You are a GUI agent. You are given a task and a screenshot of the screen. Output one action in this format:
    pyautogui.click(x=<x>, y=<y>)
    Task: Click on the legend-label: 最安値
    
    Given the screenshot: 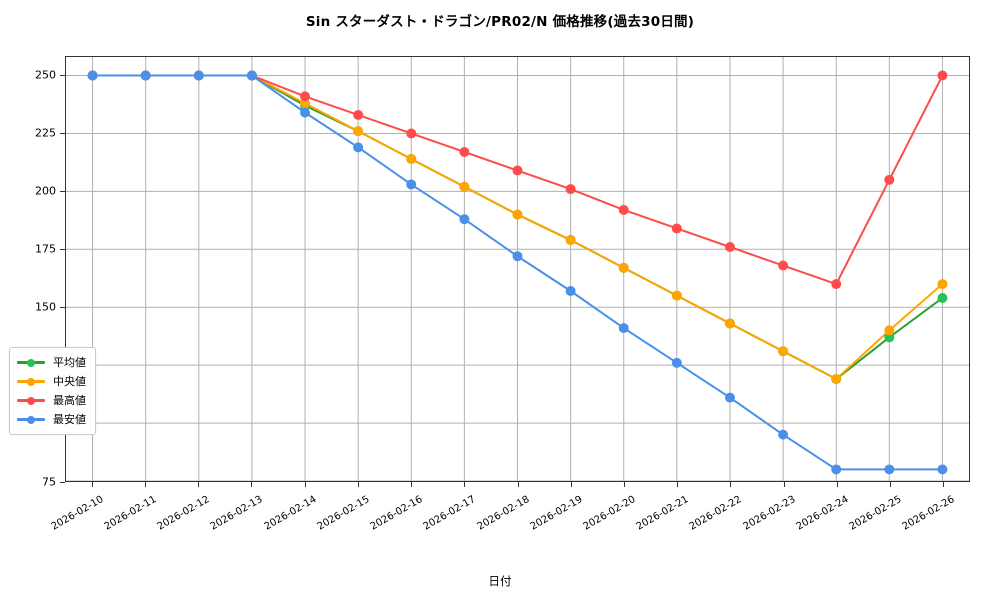 What is the action you would take?
    pyautogui.click(x=69, y=419)
    